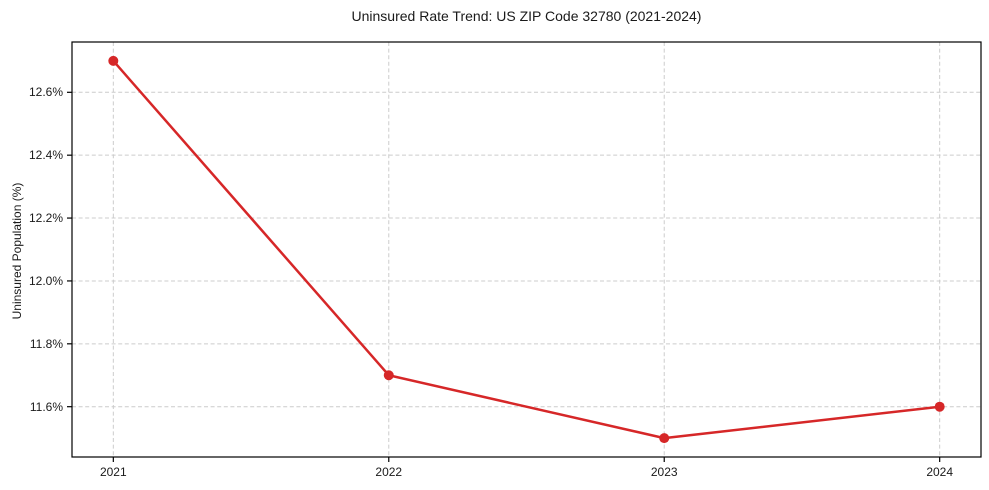 The width and height of the screenshot is (989, 490). What do you see at coordinates (45, 155) in the screenshot?
I see `y-tick-label: 12.4%` at bounding box center [45, 155].